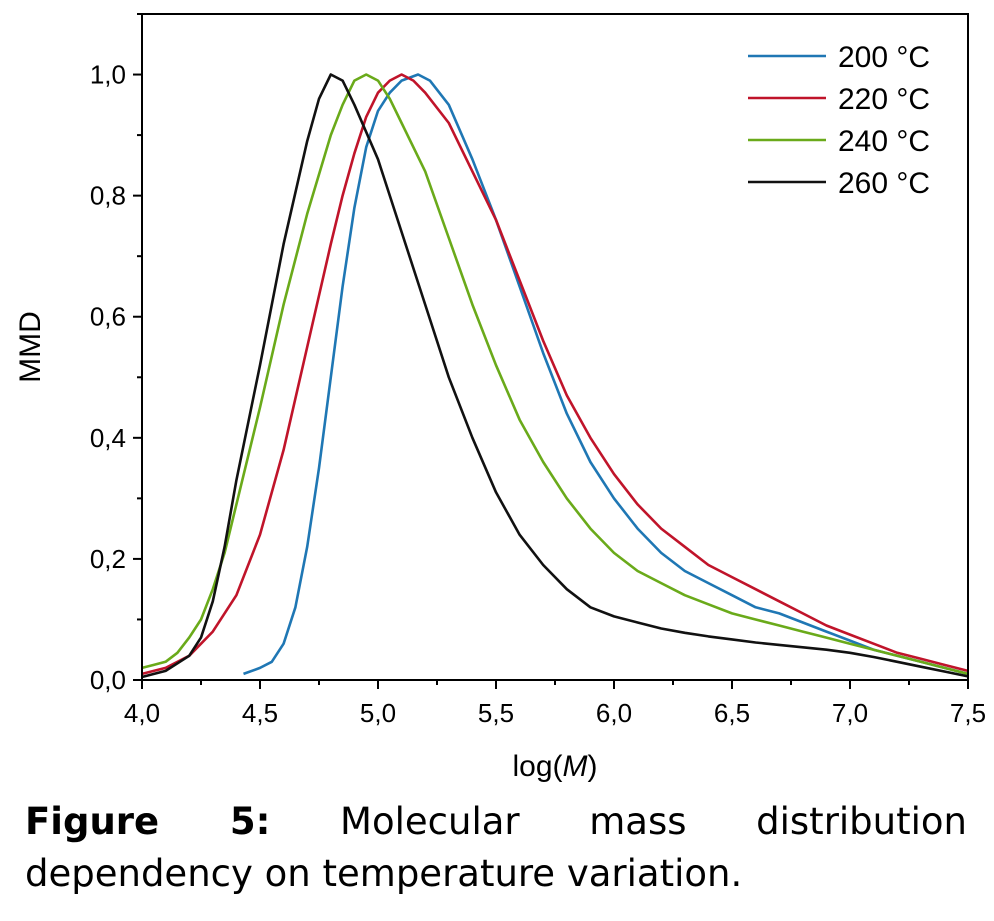  Describe the element at coordinates (108, 559) in the screenshot. I see `y-tick-label: 0,2` at that location.